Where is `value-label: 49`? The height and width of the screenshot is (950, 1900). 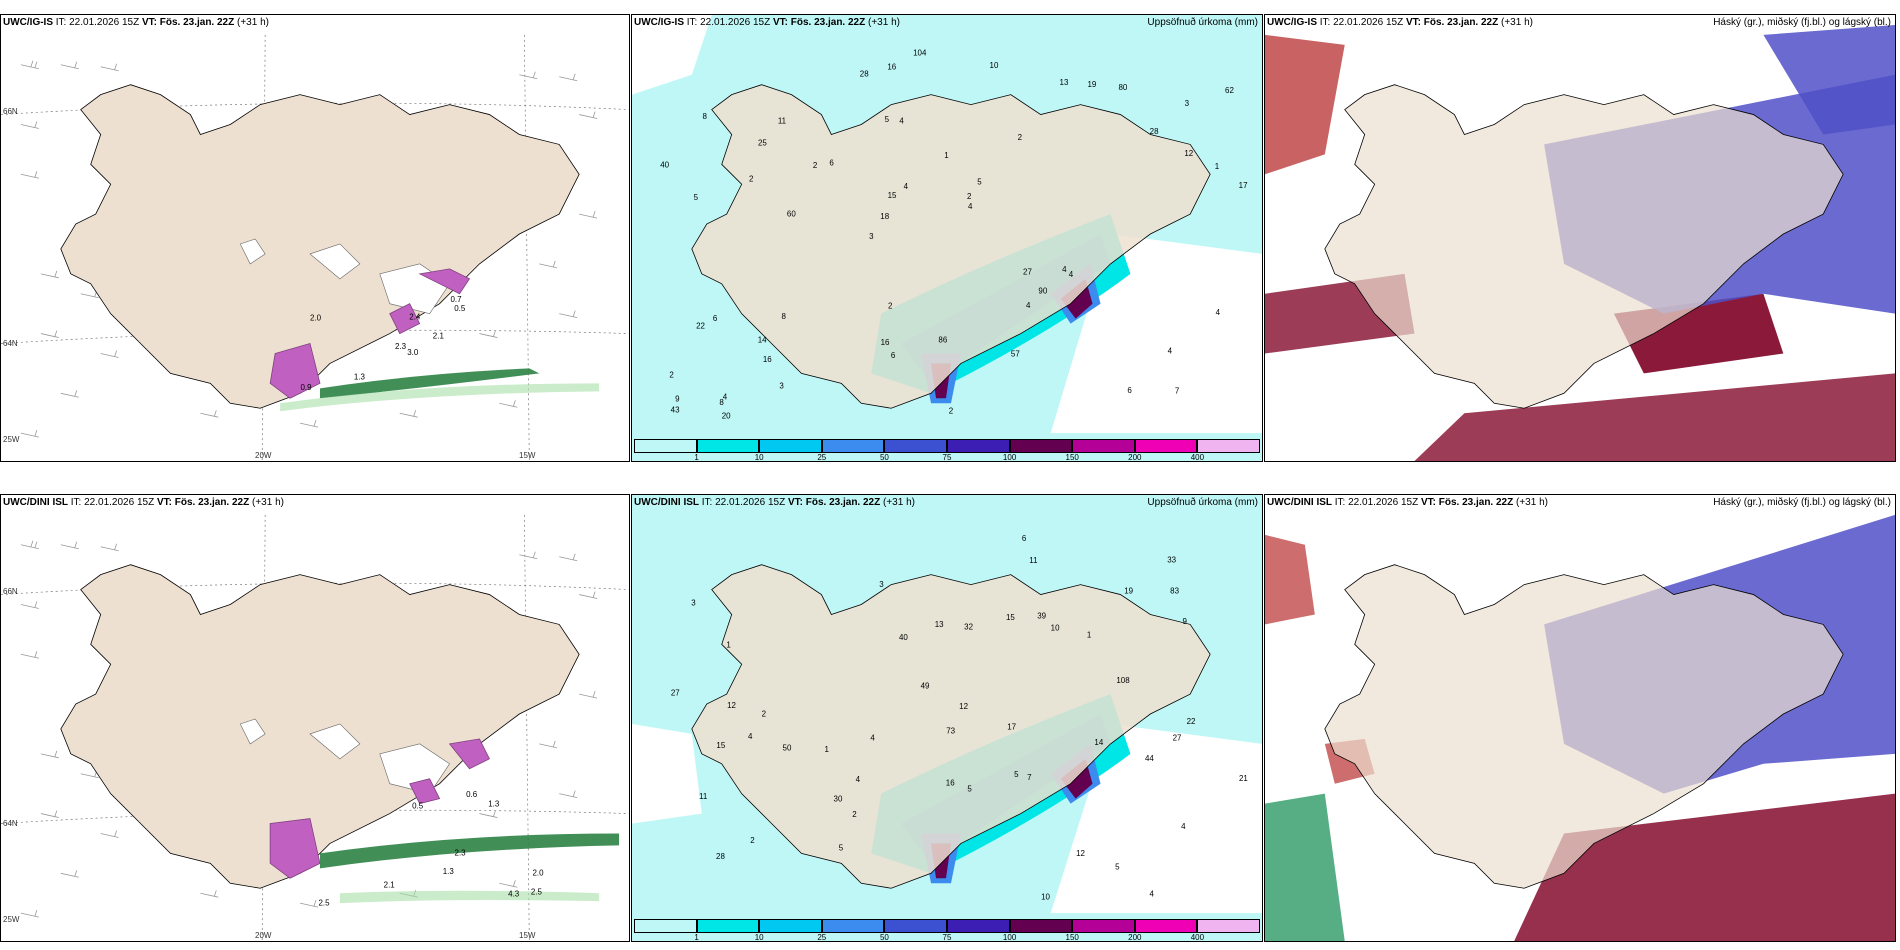 value-label: 49 is located at coordinates (925, 686).